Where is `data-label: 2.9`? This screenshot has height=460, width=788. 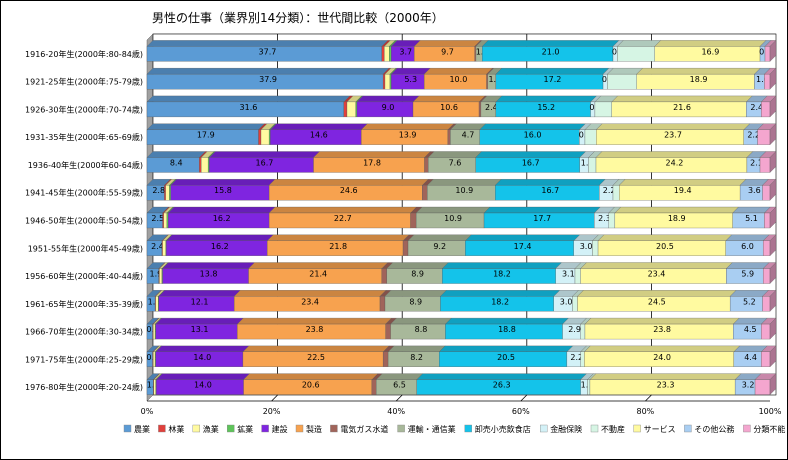 data-label: 2.9 is located at coordinates (574, 329).